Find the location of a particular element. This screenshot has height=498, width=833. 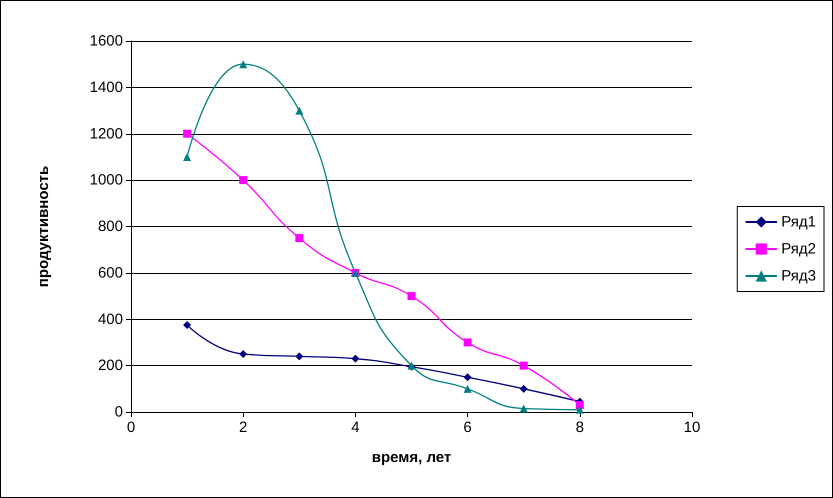

x-tick-label: 10 is located at coordinates (692, 427).